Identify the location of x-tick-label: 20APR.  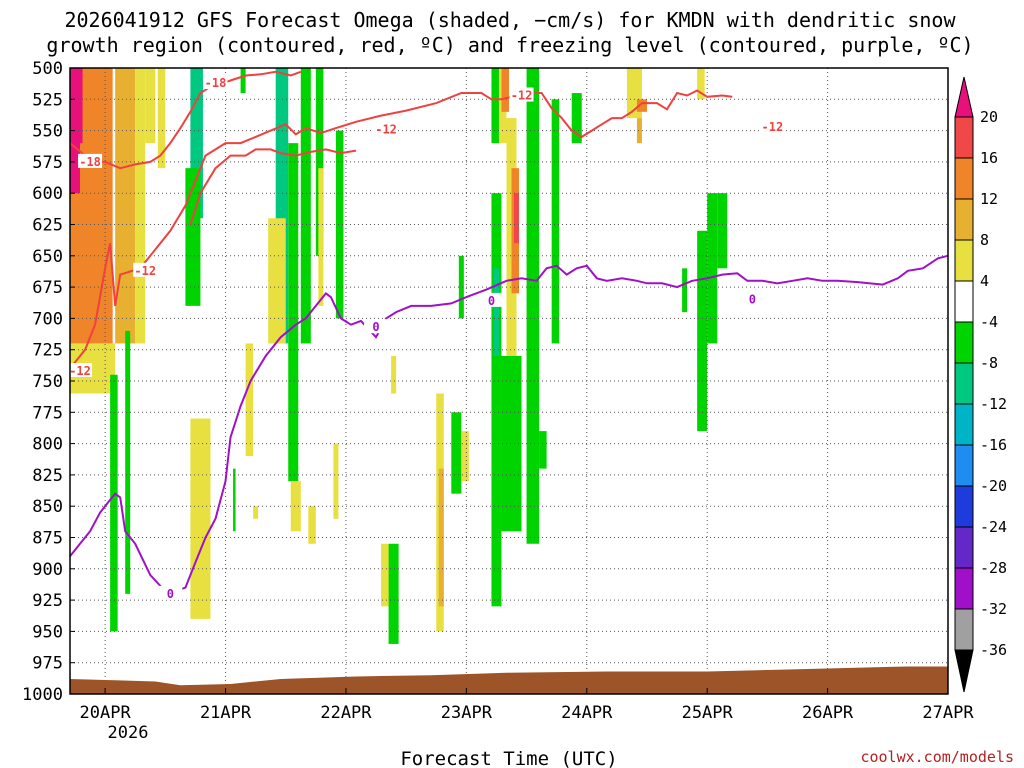
(106, 713).